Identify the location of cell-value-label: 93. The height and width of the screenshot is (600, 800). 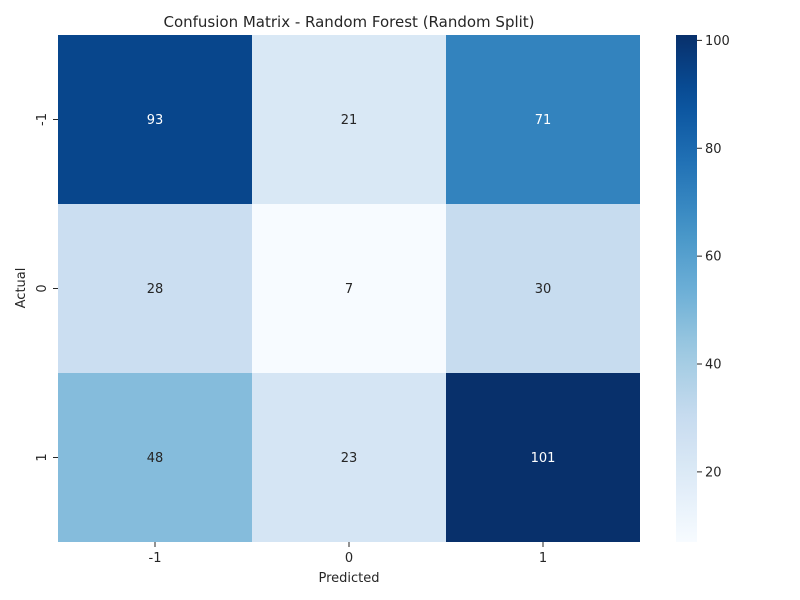
(155, 120).